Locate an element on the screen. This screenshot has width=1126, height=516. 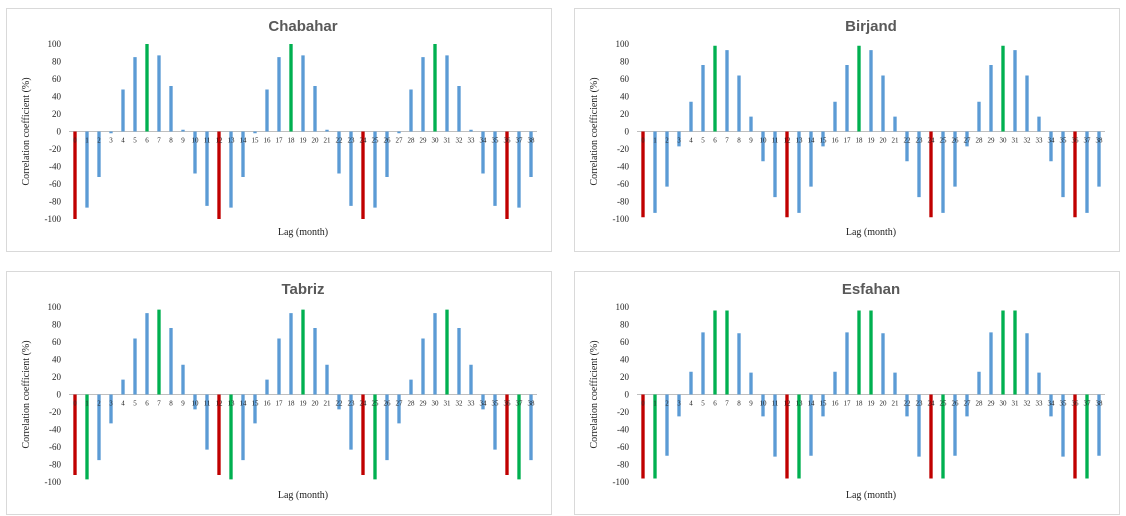
y-tick-label: -40 is located at coordinates (55, 430).